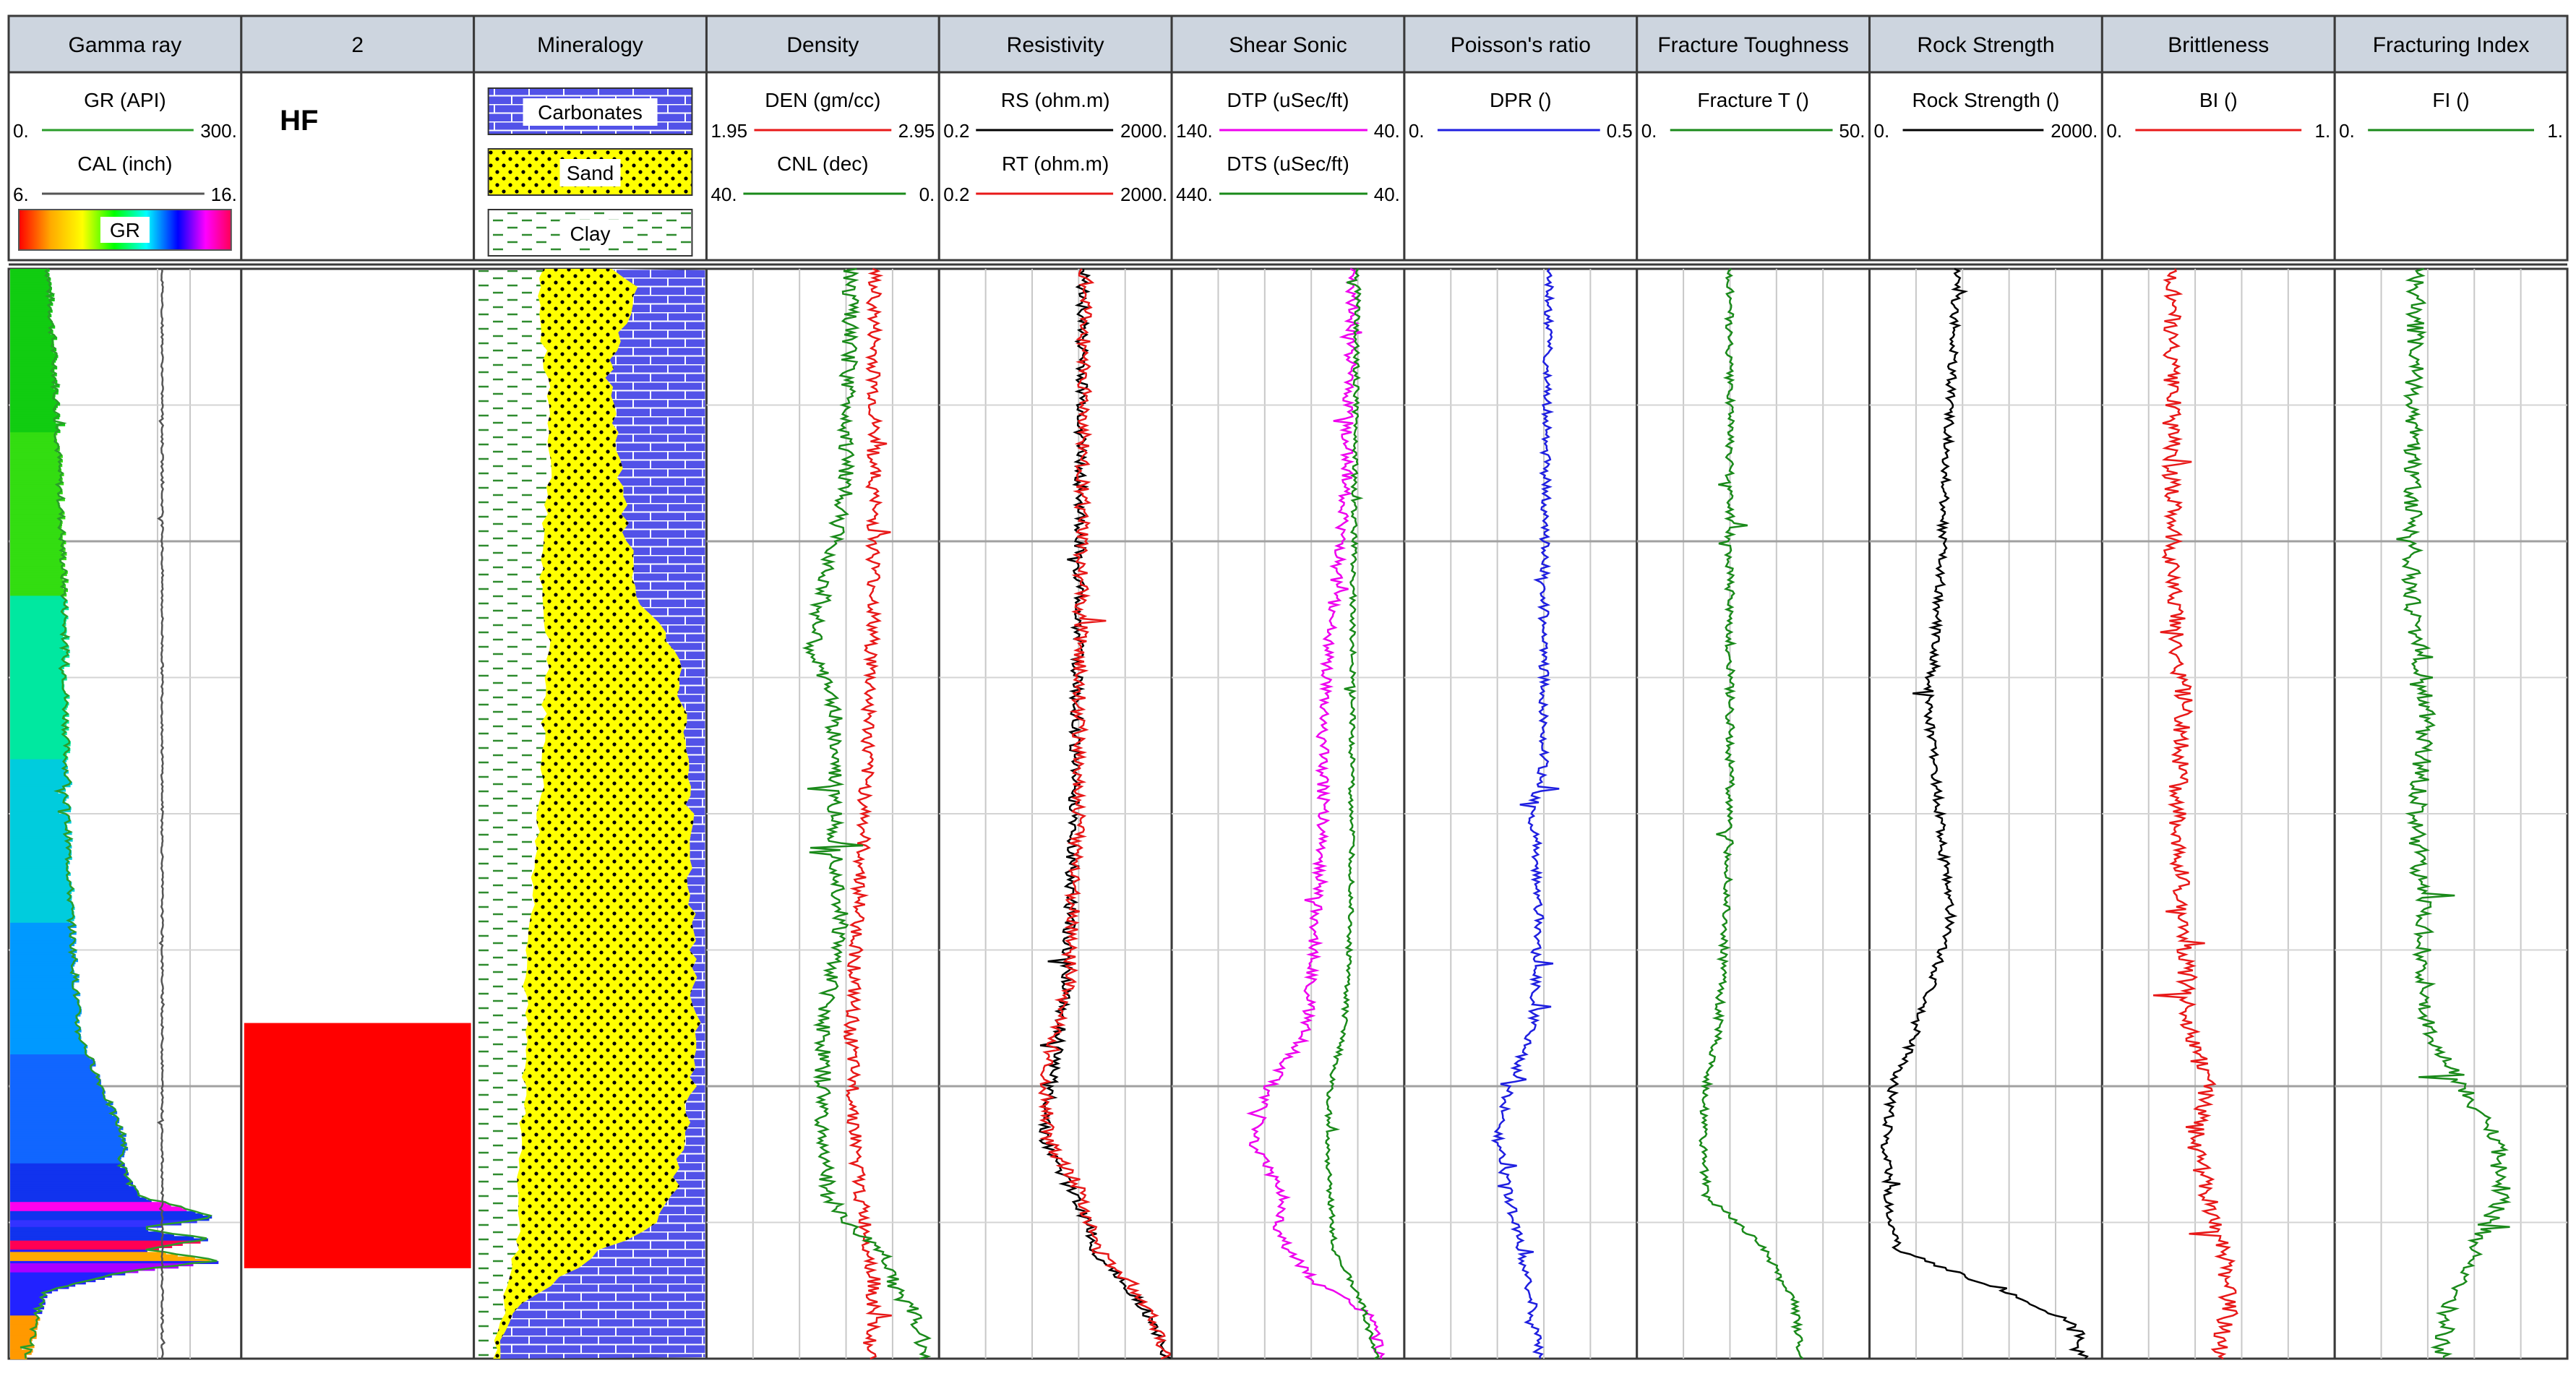  I want to click on zone-block, so click(357, 1145).